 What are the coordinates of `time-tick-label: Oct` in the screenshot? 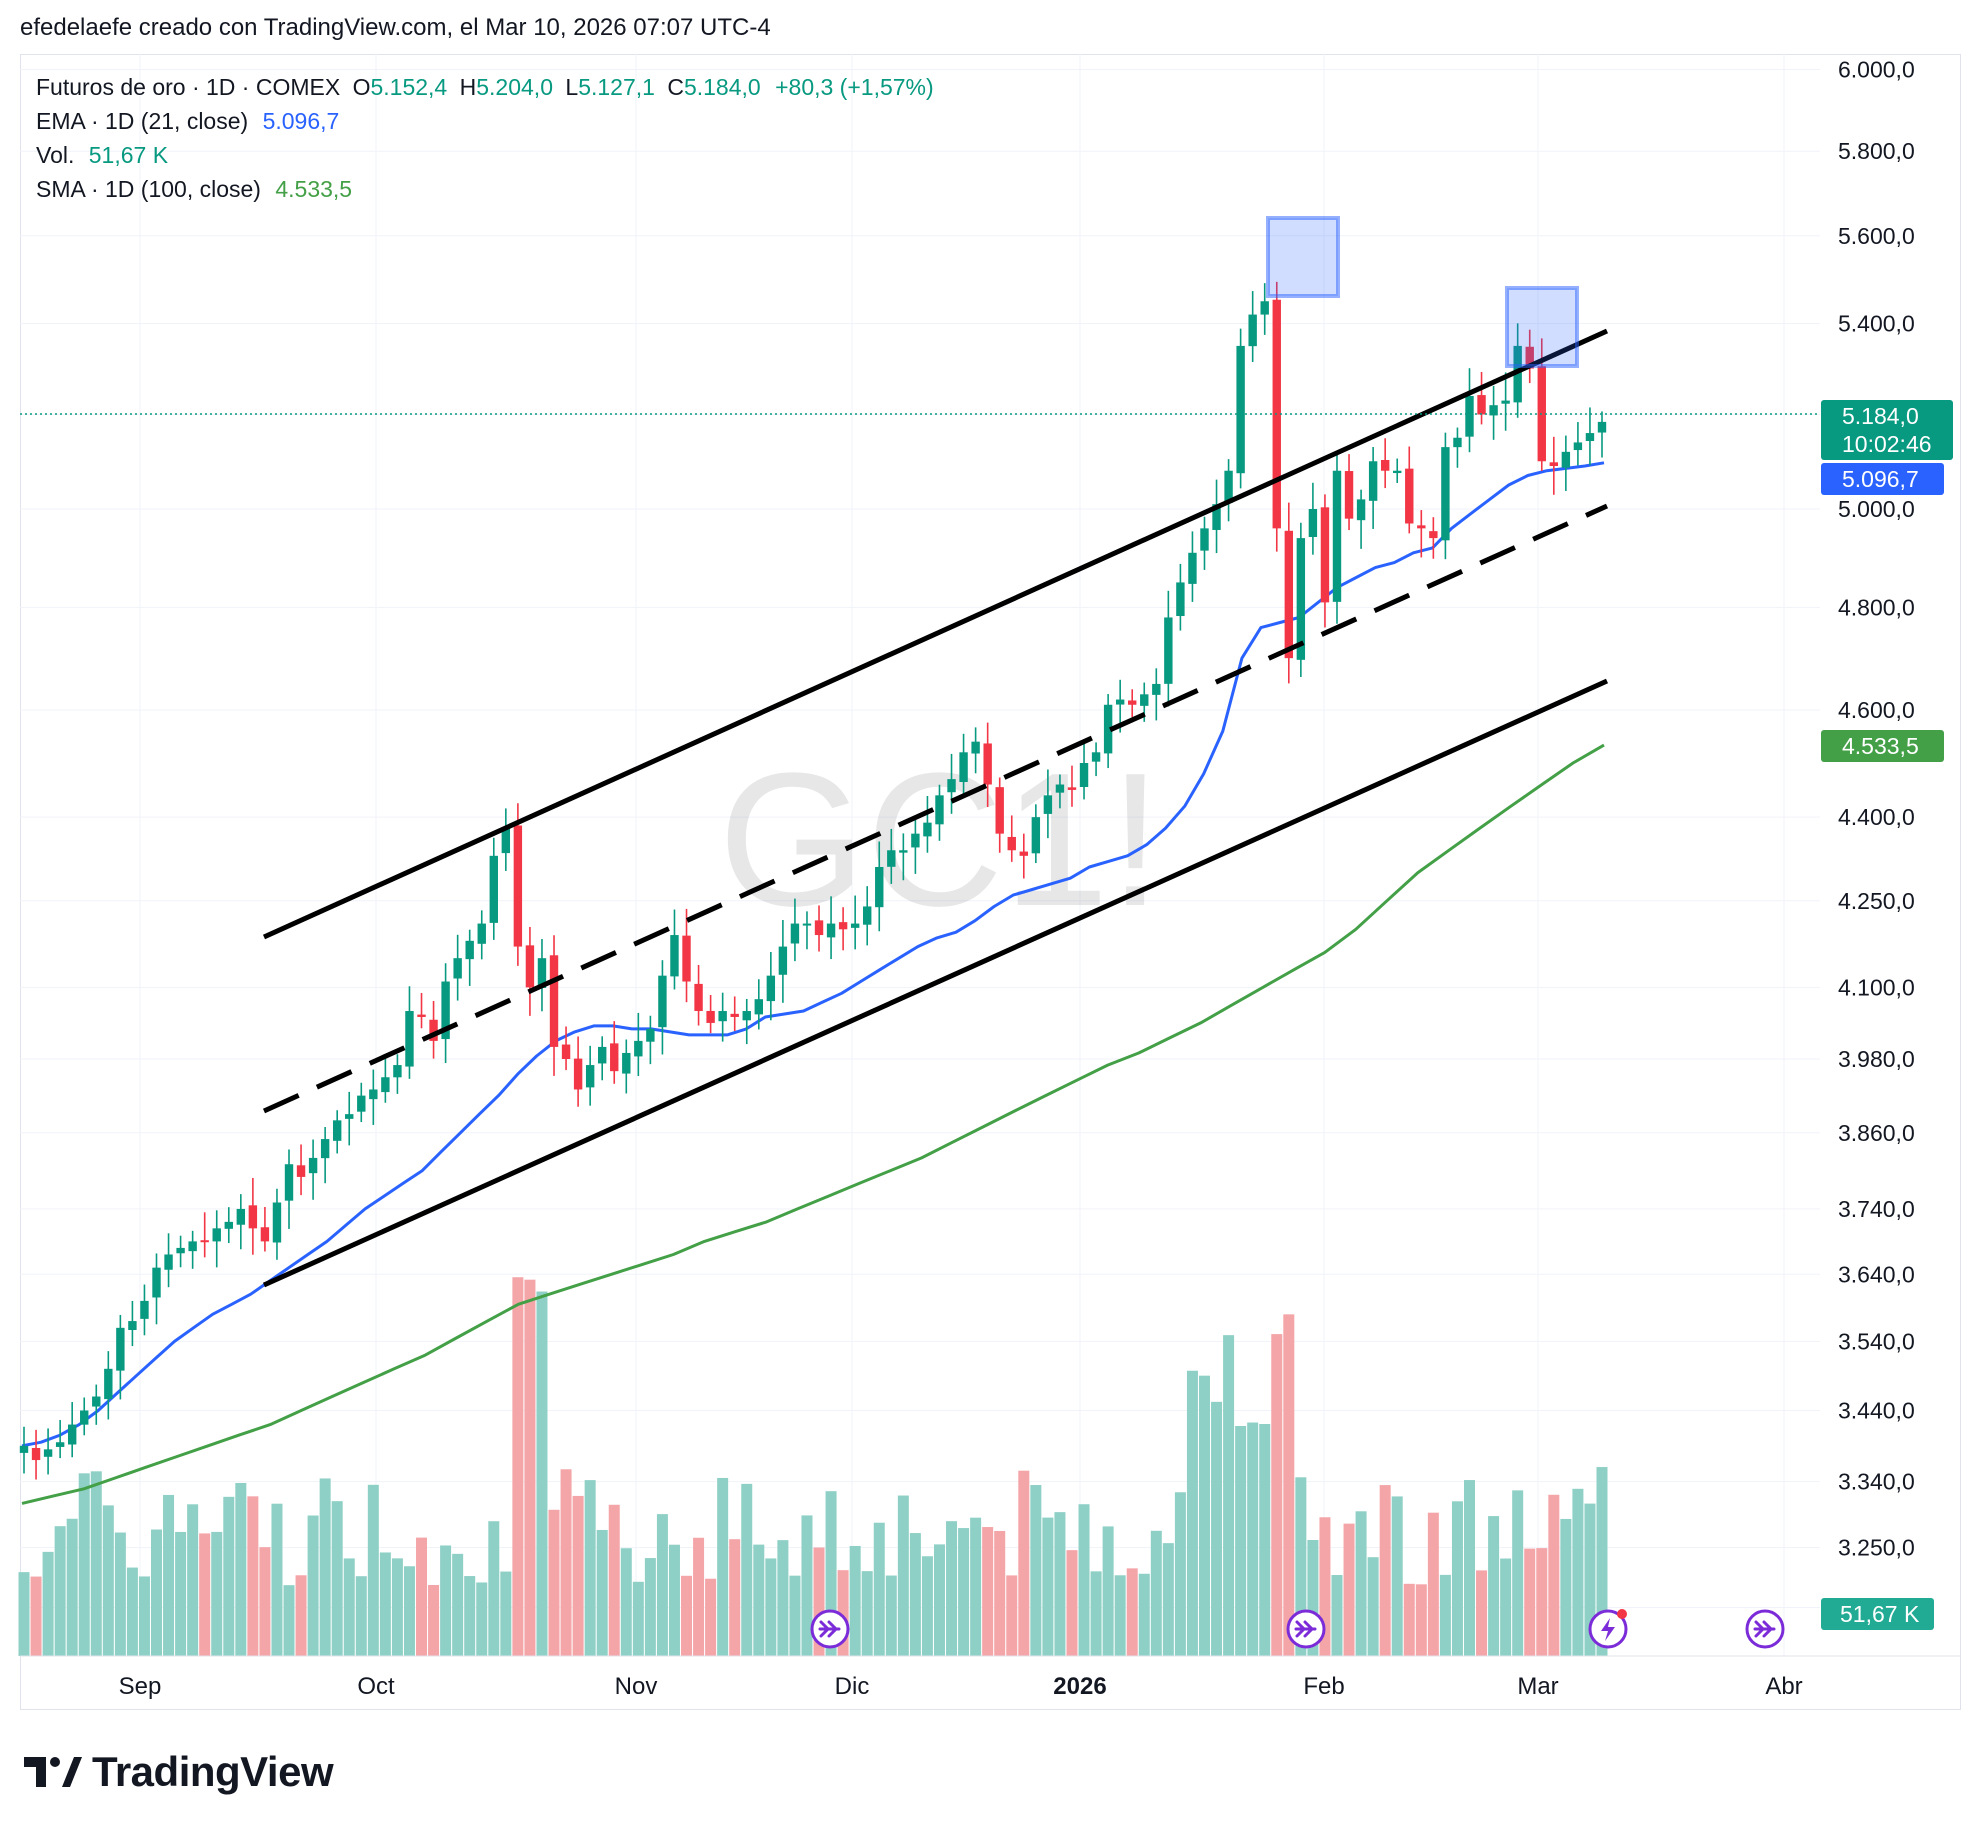 It's located at (376, 1686).